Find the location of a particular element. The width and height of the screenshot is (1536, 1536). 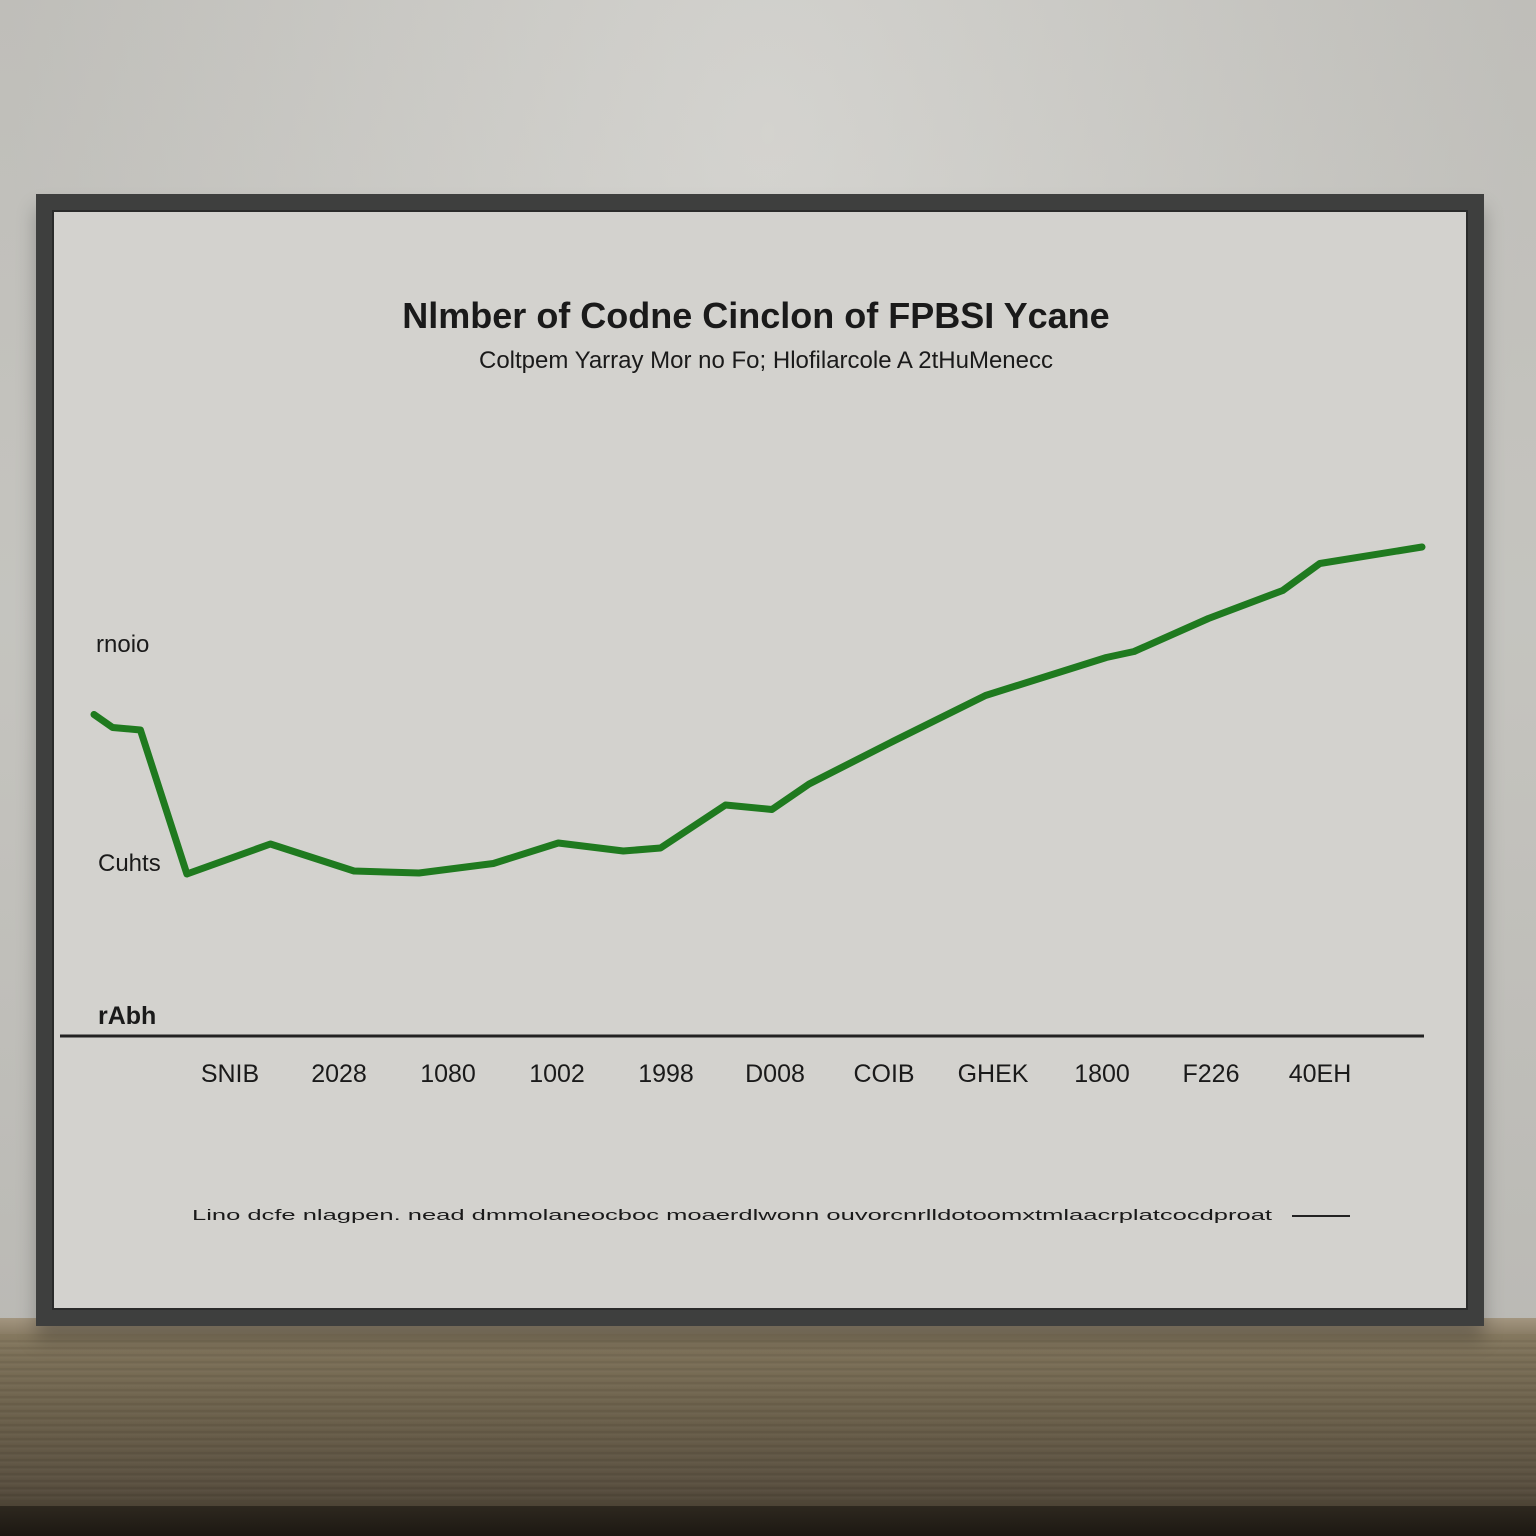

y-tick-label-top: rnoio is located at coordinates (122, 644).